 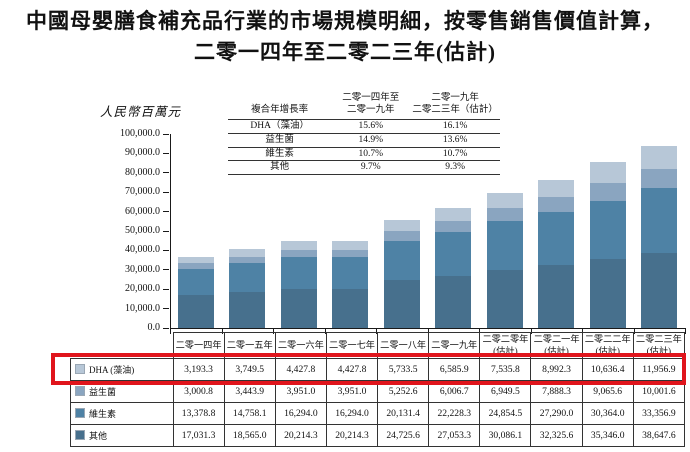 What do you see at coordinates (368, 369) in the screenshot?
I see `dha-row-highlight-box` at bounding box center [368, 369].